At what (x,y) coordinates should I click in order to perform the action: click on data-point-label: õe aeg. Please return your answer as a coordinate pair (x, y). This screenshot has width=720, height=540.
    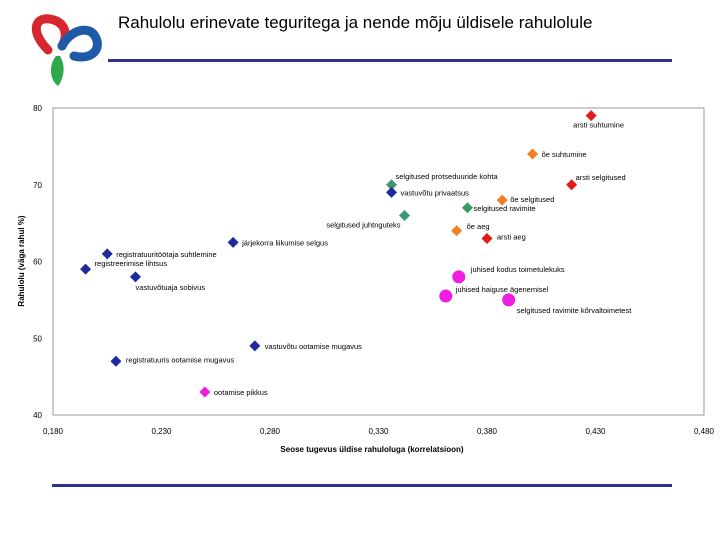
    Looking at the image, I should click on (478, 226).